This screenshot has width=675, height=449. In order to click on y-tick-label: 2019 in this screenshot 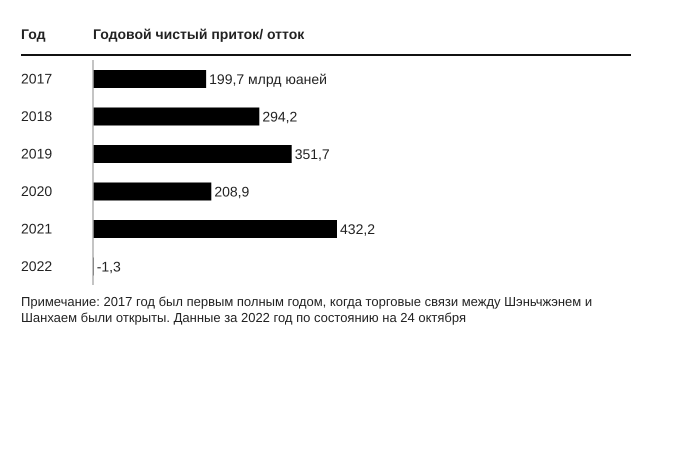, I will do `click(36, 154)`.